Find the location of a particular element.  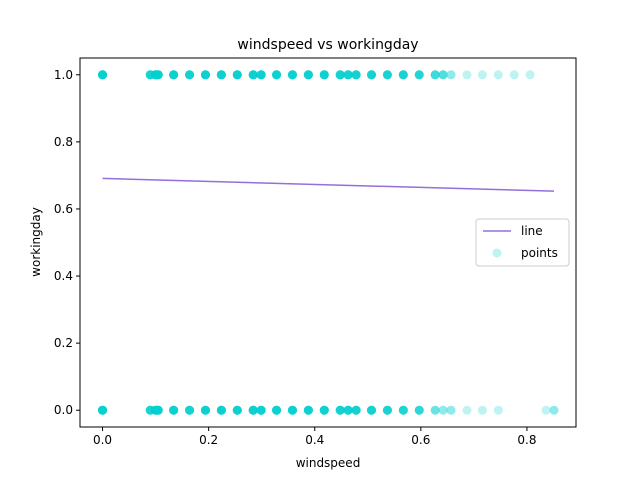

y-tick-label: 0.0 is located at coordinates (63, 410).